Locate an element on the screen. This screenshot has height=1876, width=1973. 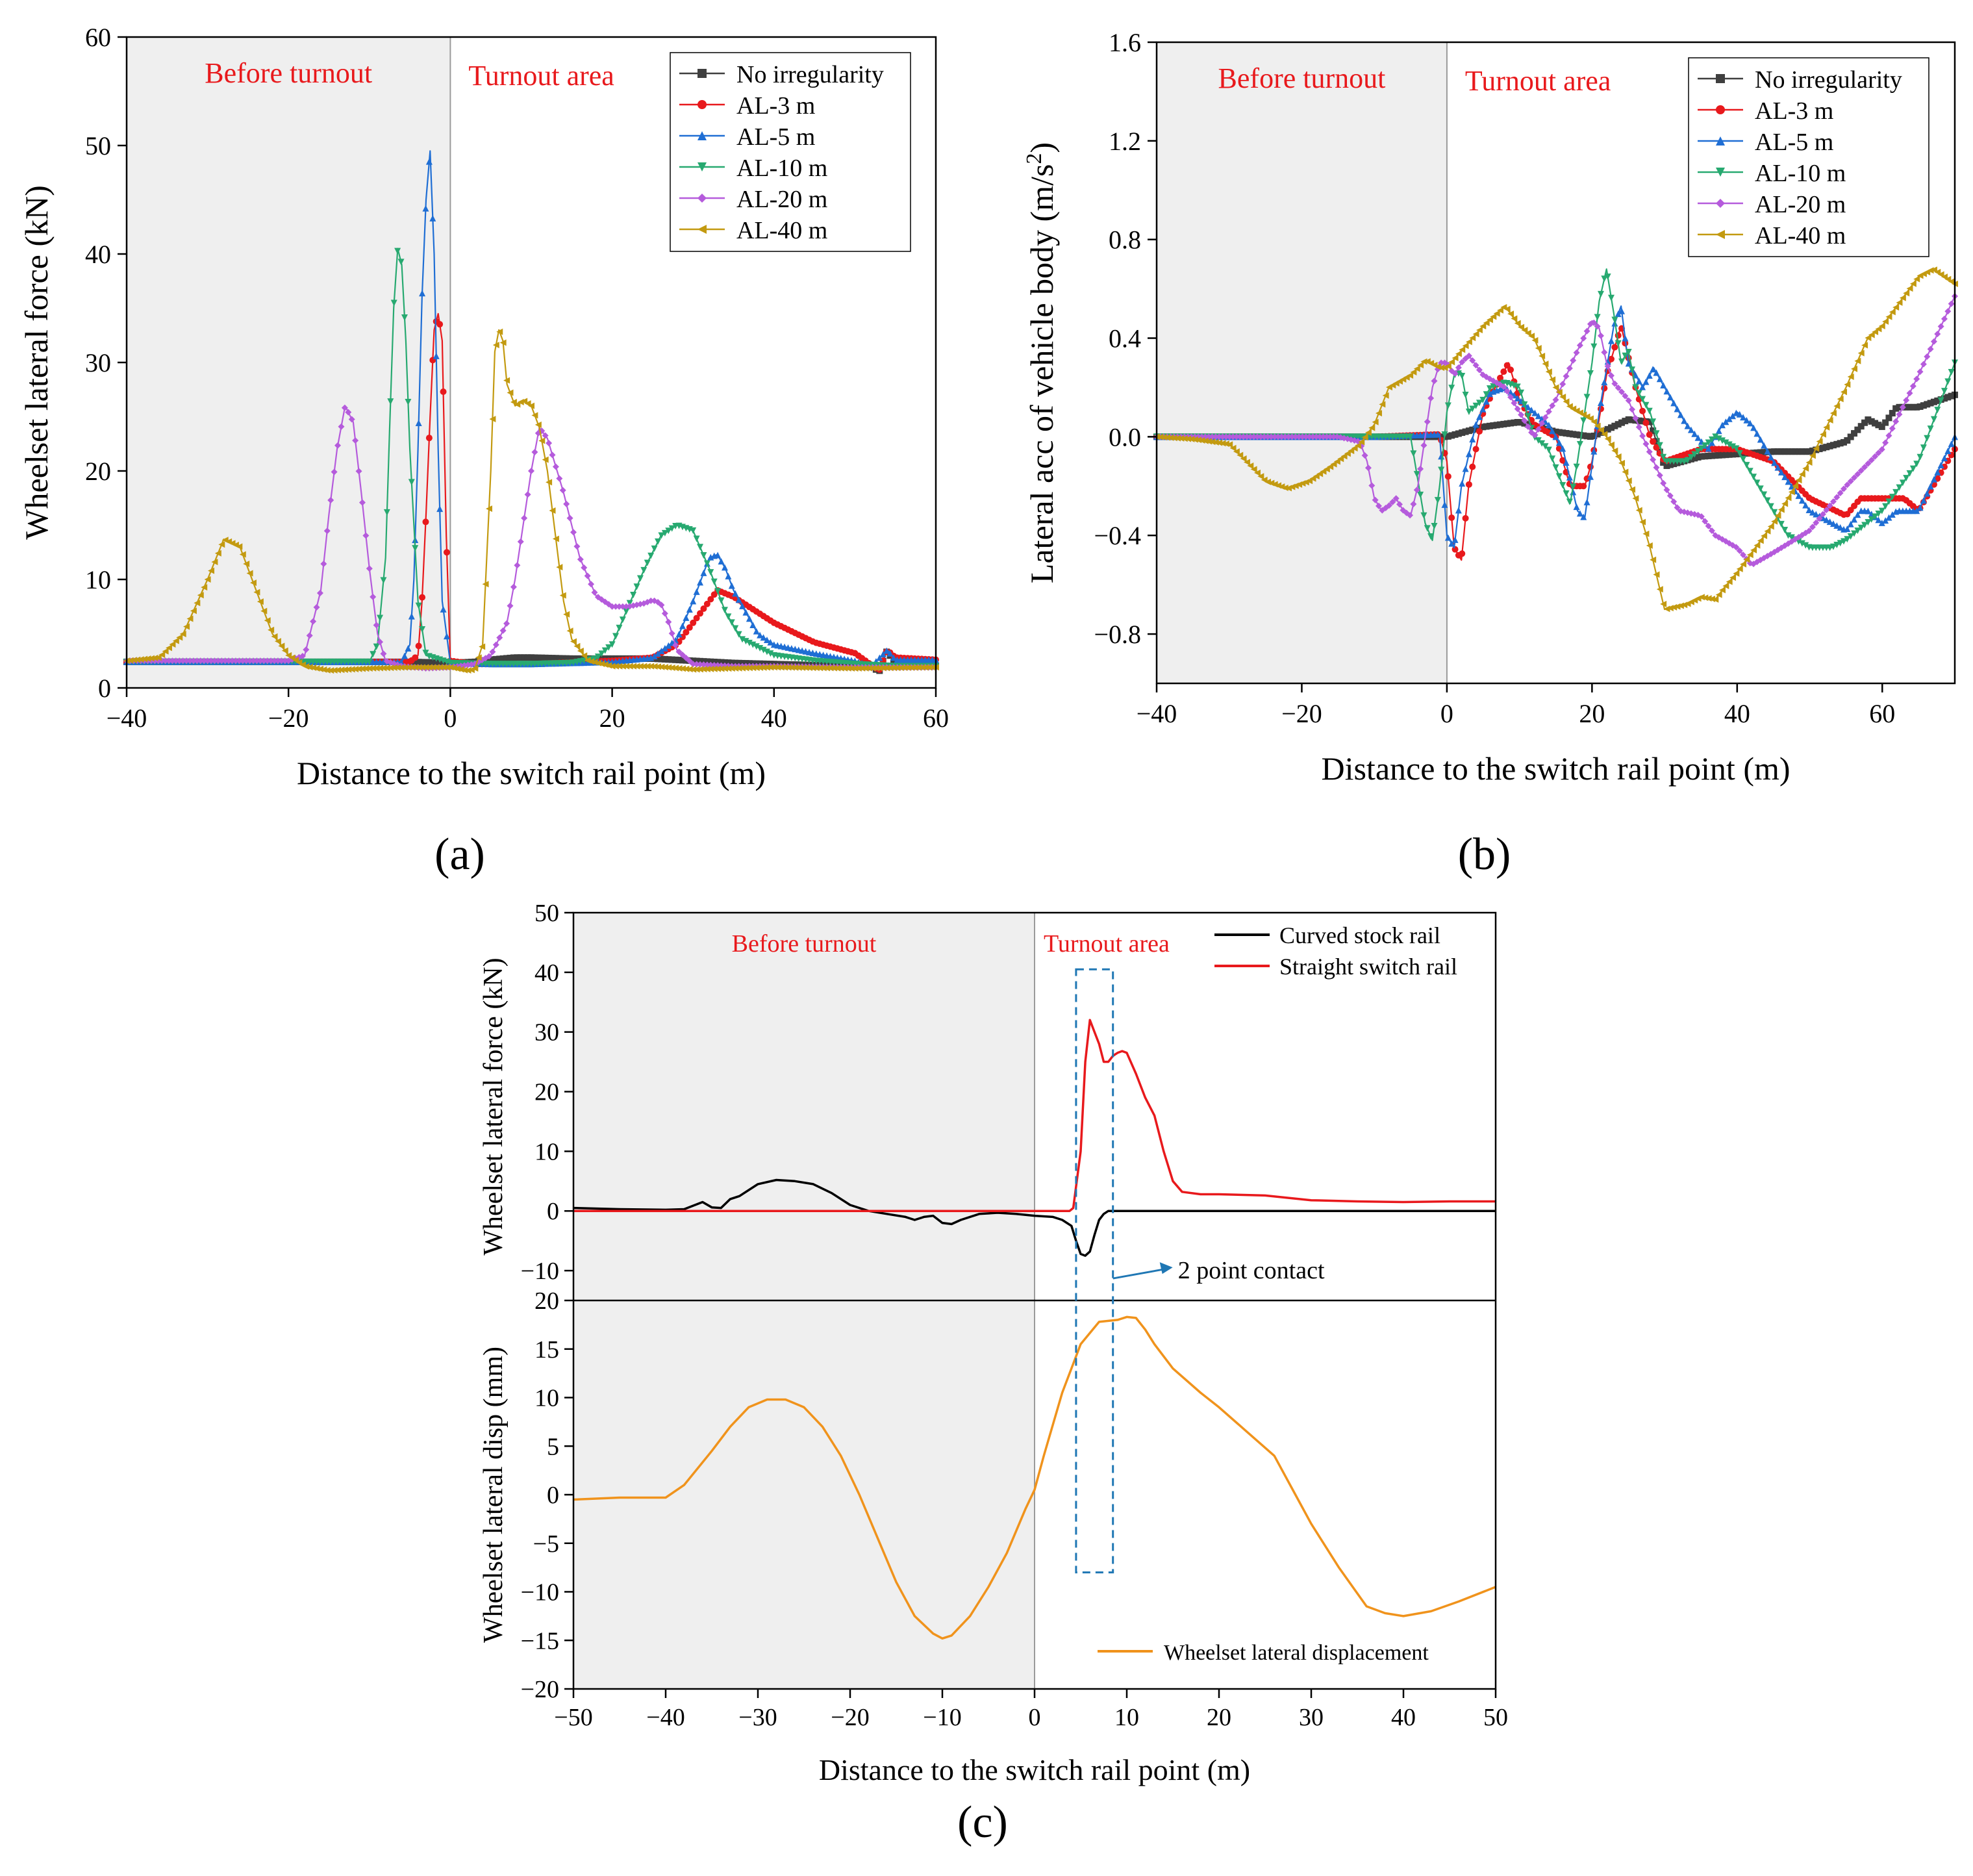
legend-item: AL-10 m is located at coordinates (1772, 173).